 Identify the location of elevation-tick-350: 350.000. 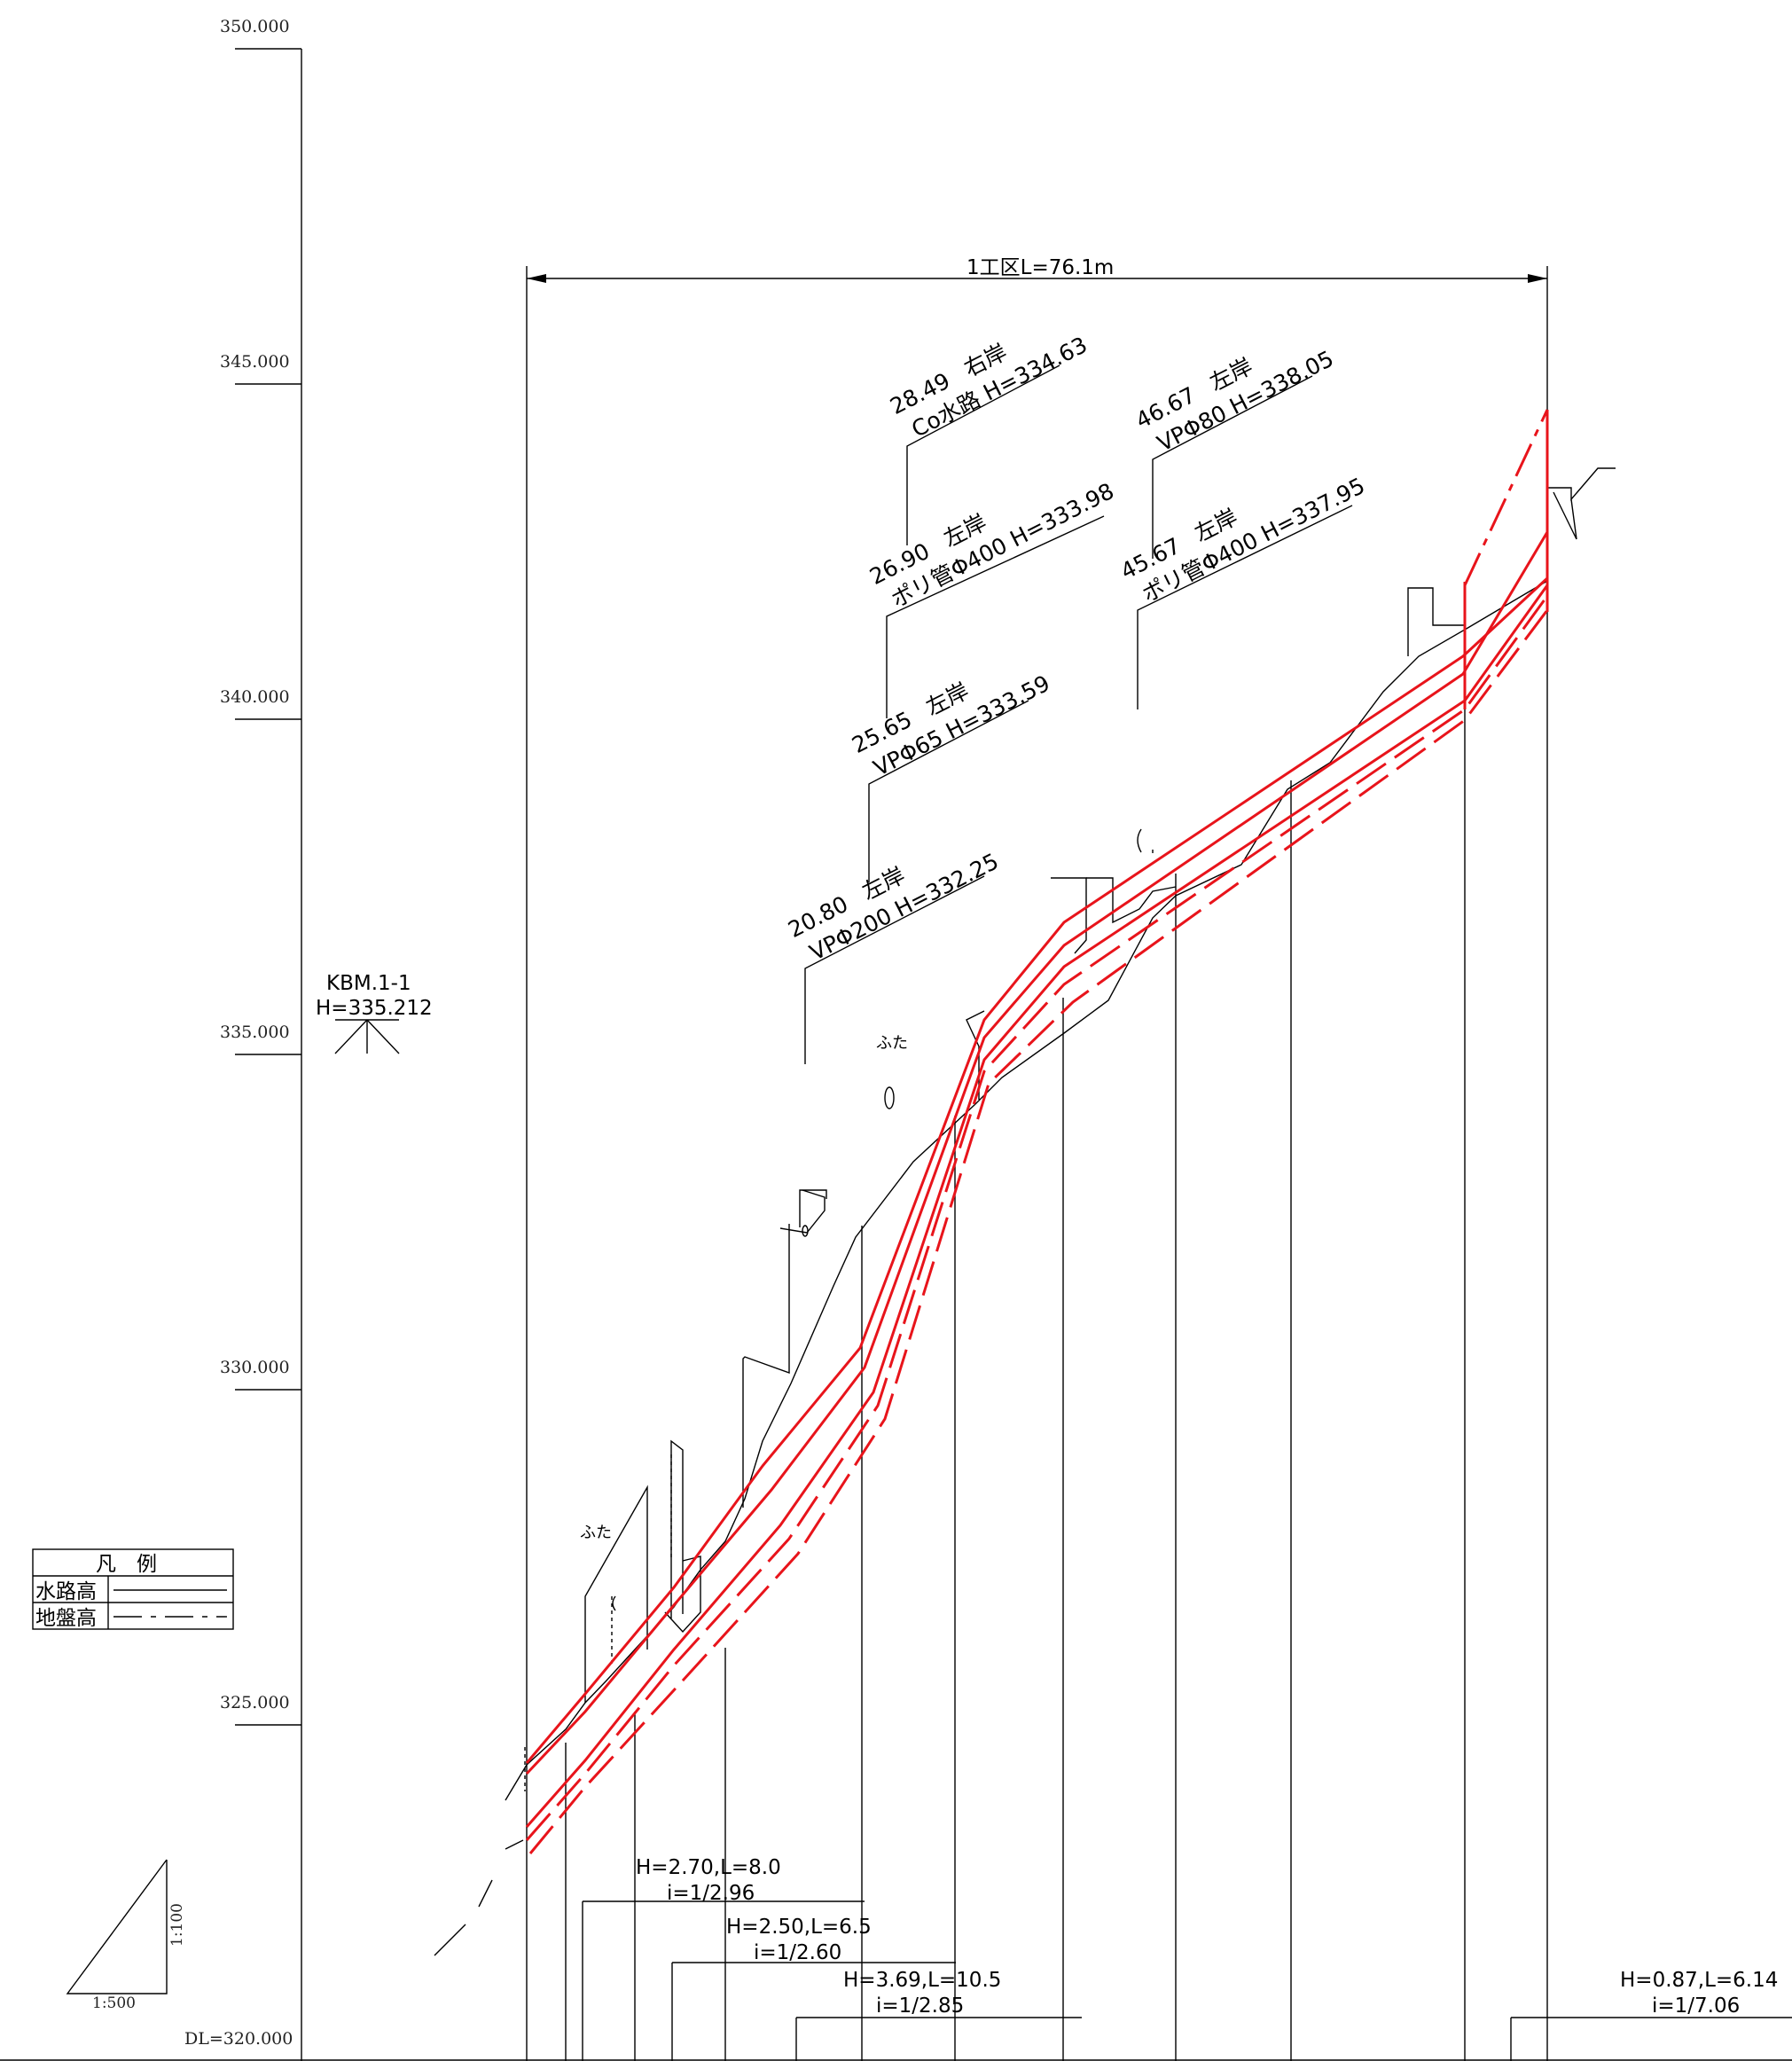
(255, 26).